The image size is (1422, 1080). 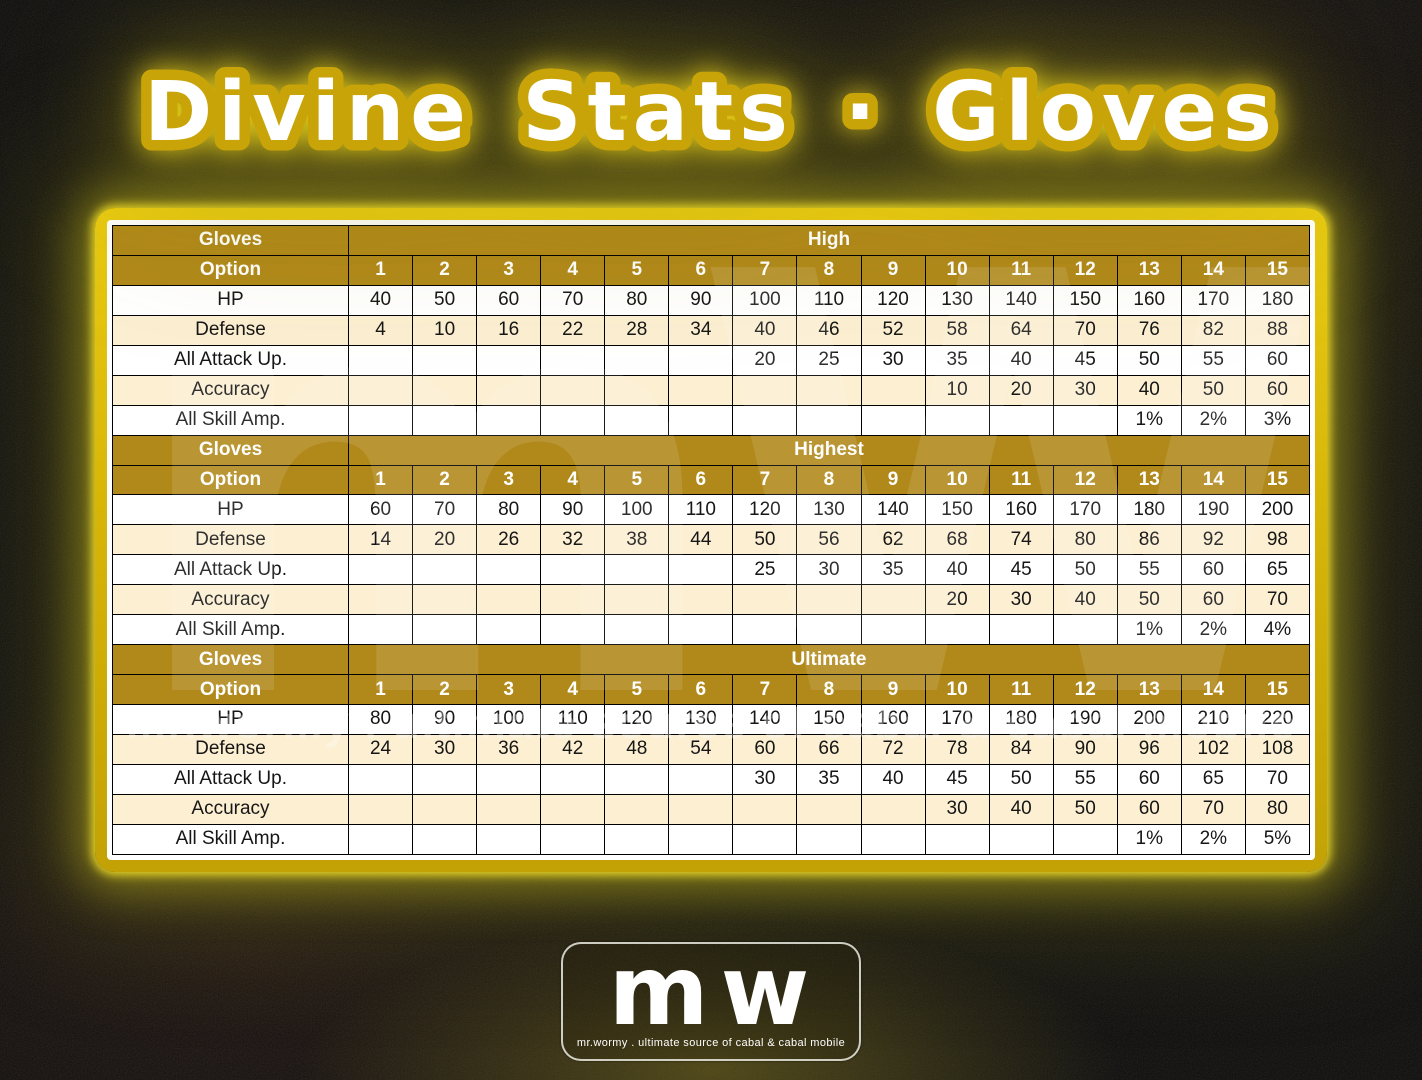 I want to click on stat-value-cell: 4%, so click(x=1277, y=630).